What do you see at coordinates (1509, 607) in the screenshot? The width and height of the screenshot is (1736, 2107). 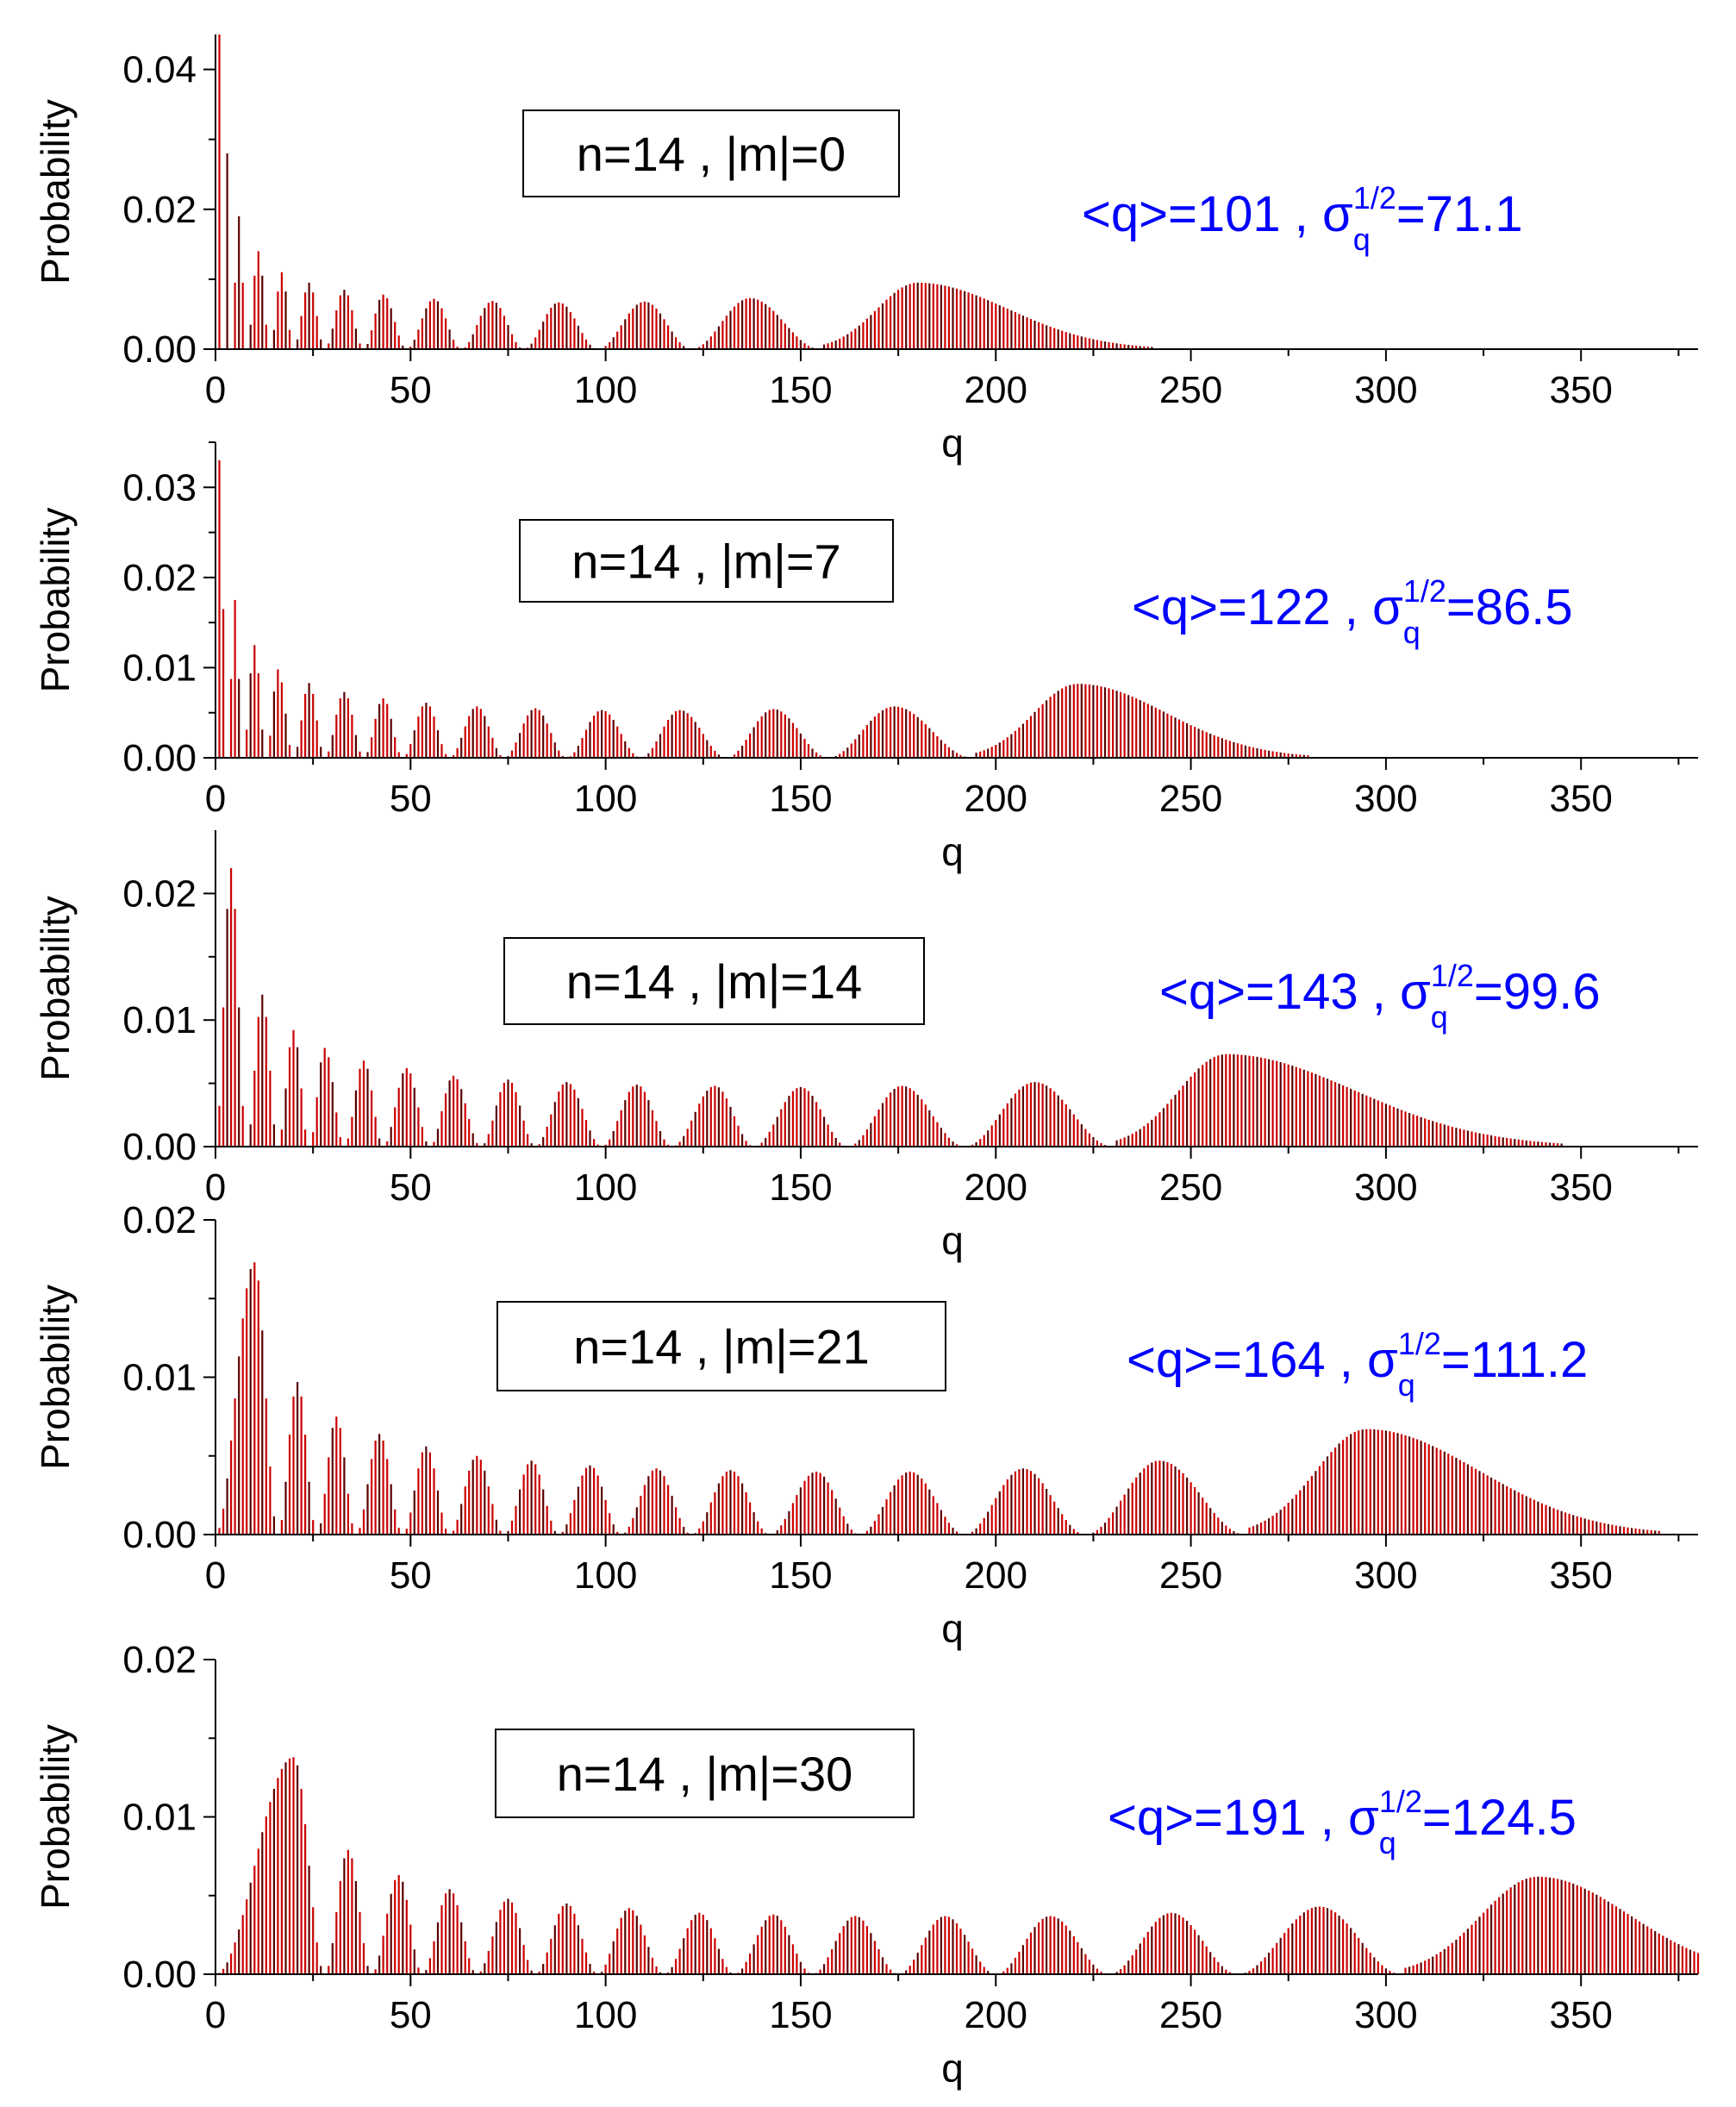 I see `stats-value: =86.5` at bounding box center [1509, 607].